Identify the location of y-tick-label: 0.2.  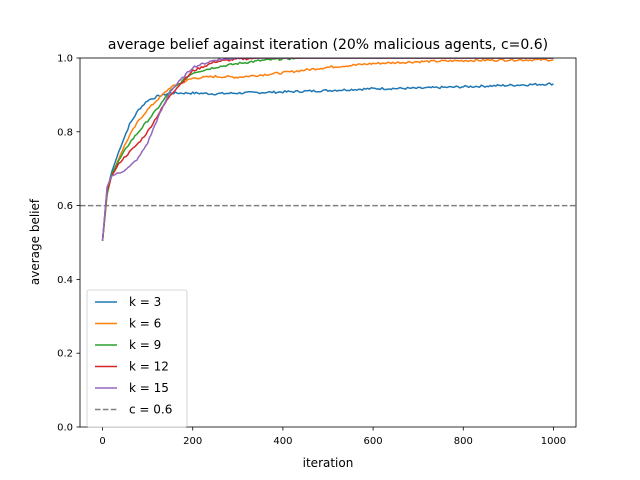
(65, 354).